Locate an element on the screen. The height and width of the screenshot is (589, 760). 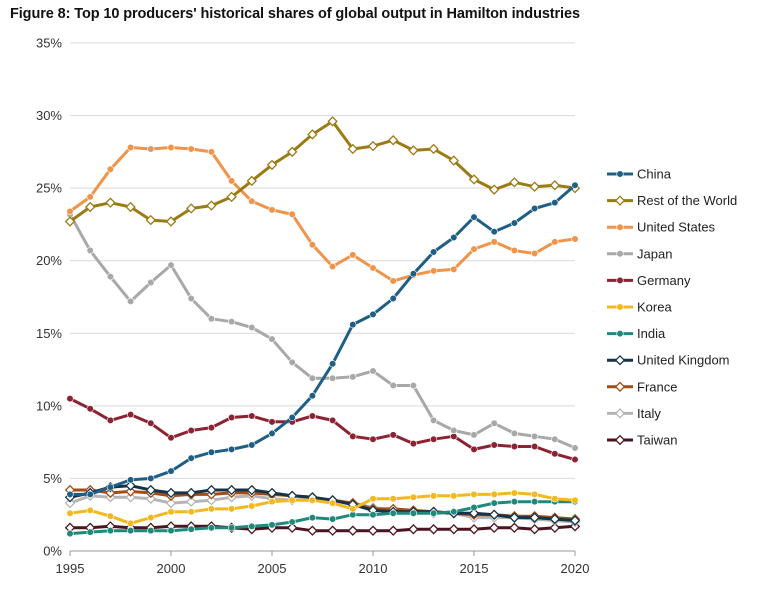
legend-item: United Kingdom is located at coordinates (668, 360).